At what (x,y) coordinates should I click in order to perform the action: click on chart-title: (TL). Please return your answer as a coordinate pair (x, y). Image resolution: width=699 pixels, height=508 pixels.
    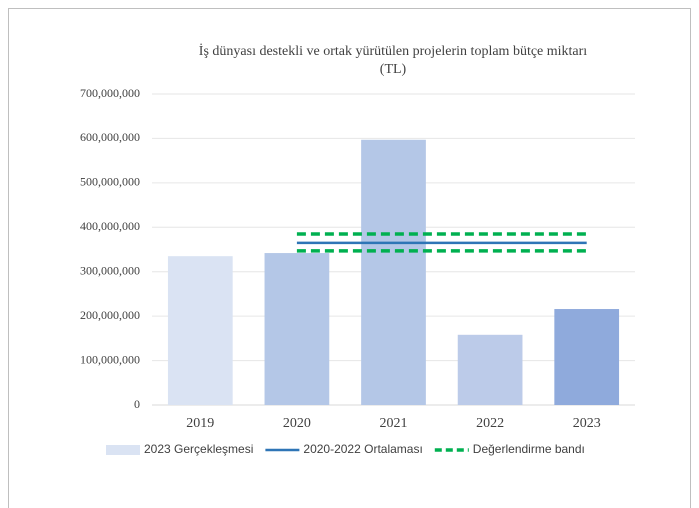
    Looking at the image, I should click on (393, 69).